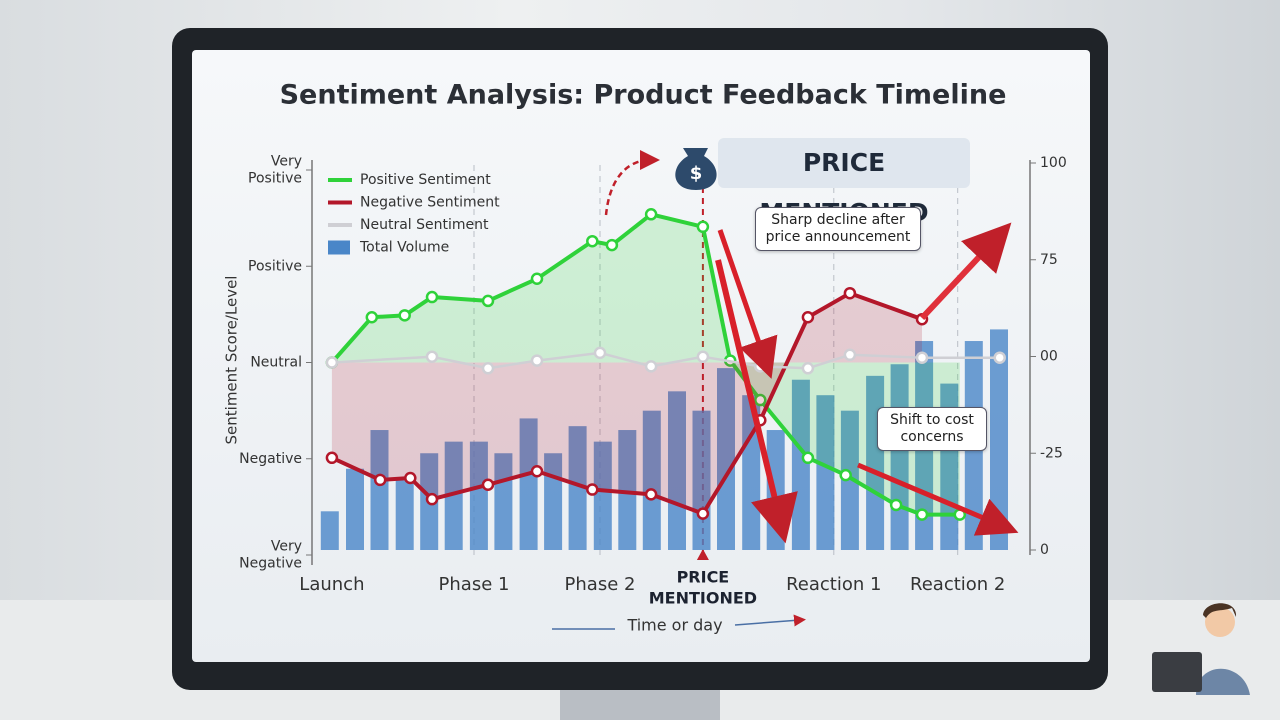 Image resolution: width=1280 pixels, height=720 pixels. I want to click on legend-swatch, so click(339, 247).